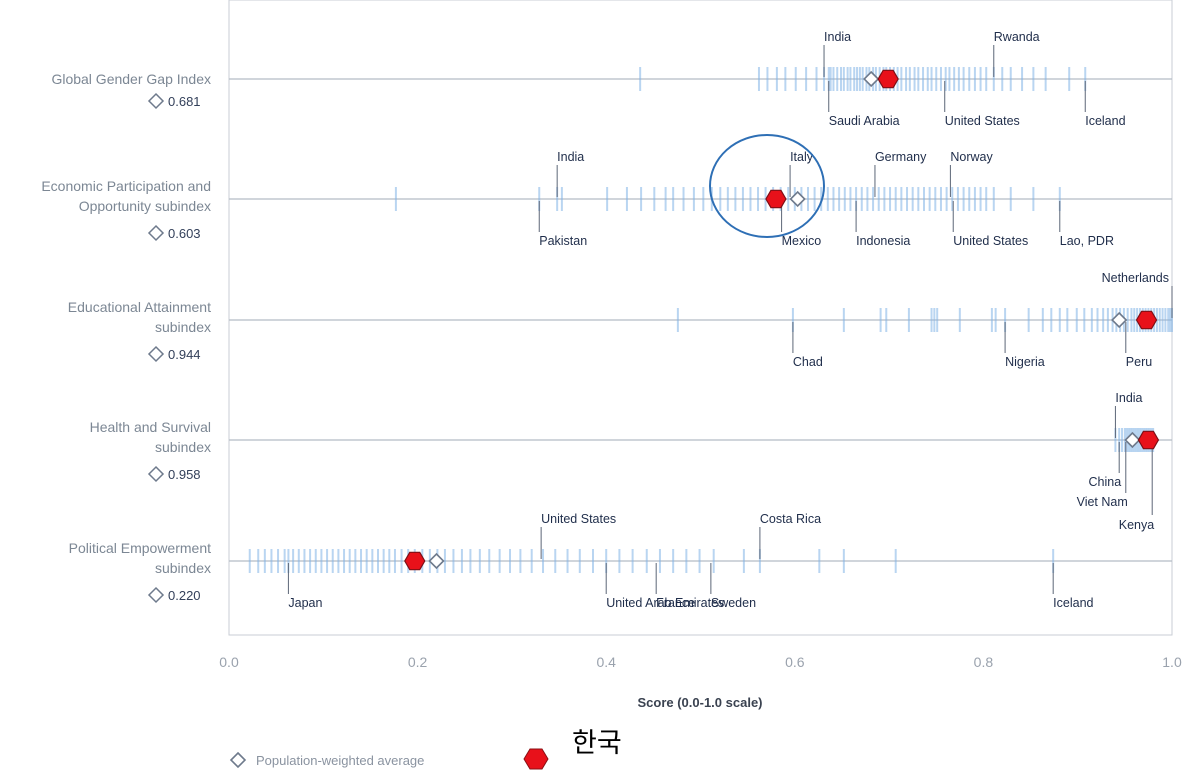 The image size is (1188, 774). Describe the element at coordinates (139, 307) in the screenshot. I see `row-label: Educational Attainment` at that location.